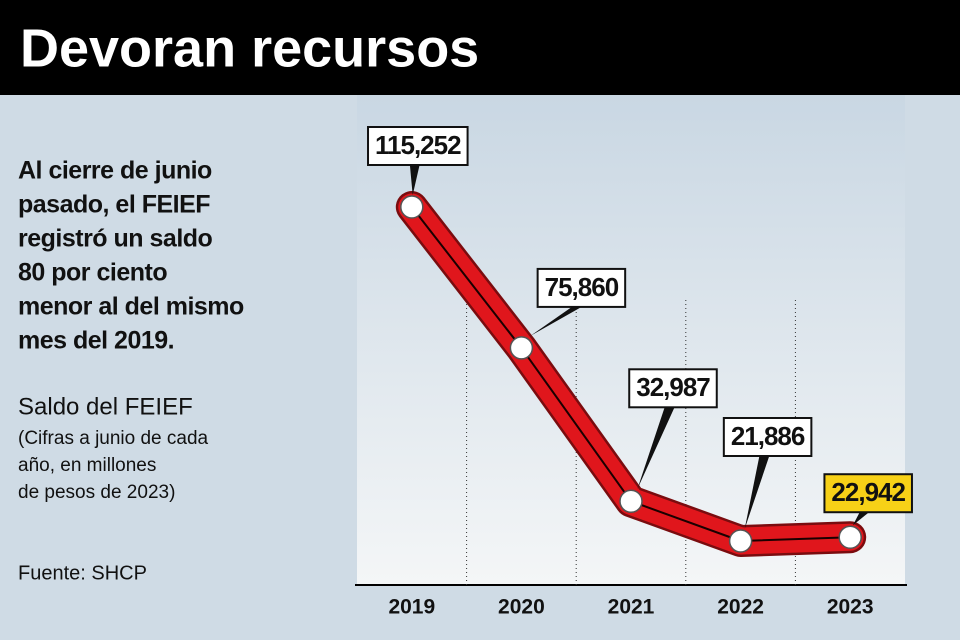  Describe the element at coordinates (105, 406) in the screenshot. I see `chart-title: Saldo del FEIEF` at that location.